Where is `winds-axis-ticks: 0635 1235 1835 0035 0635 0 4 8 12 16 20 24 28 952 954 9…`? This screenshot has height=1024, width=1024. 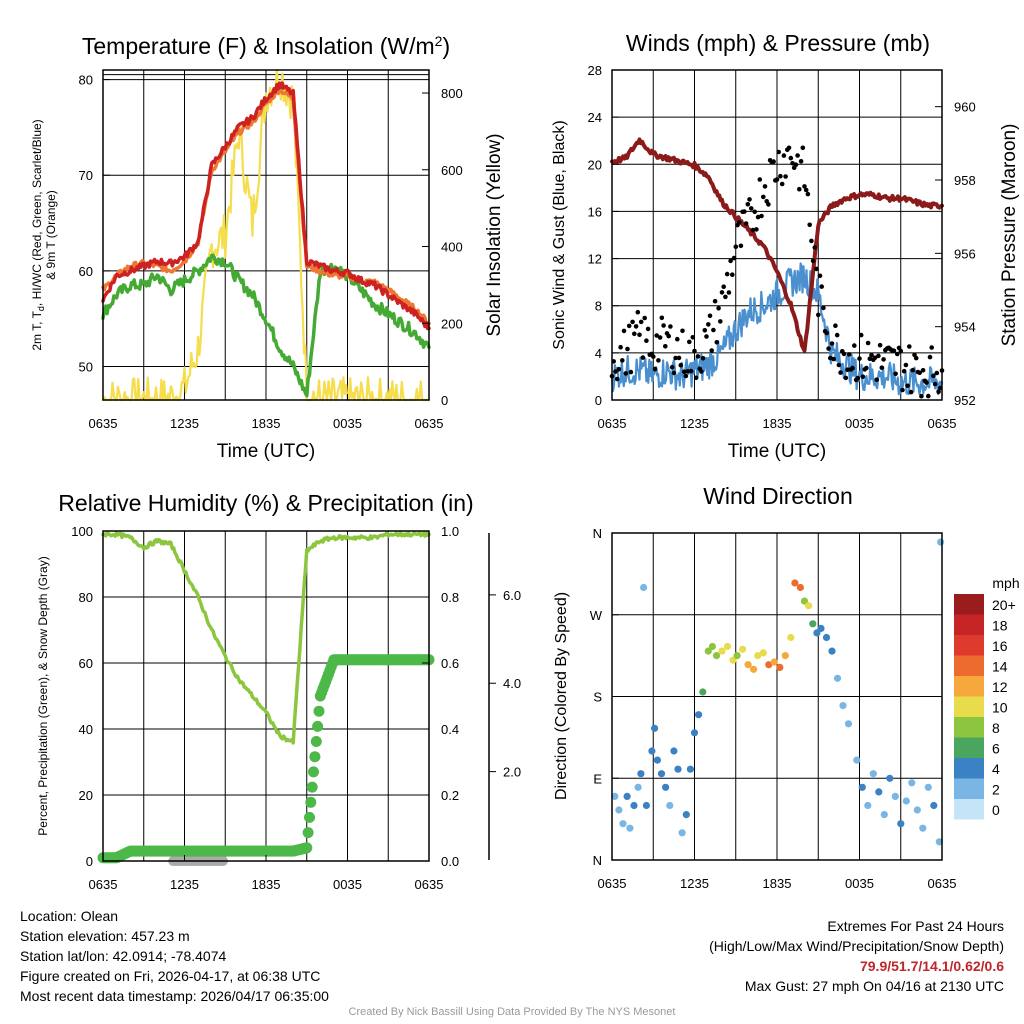
winds-axis-ticks: 0635 1235 1835 0035 0635 0 4 8 12 16 20 24 28 952 954 9… is located at coordinates (782, 247).